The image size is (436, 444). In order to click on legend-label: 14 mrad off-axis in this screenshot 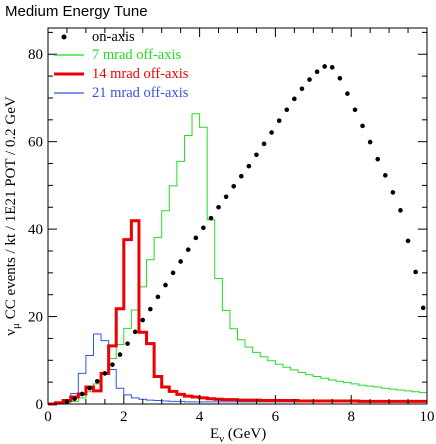, I will do `click(140, 74)`.